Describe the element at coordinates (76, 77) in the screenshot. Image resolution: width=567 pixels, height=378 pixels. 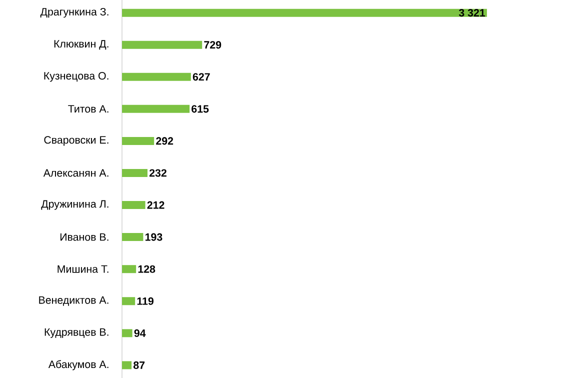
I see `y-tick-label: Кузнецова О.` at that location.